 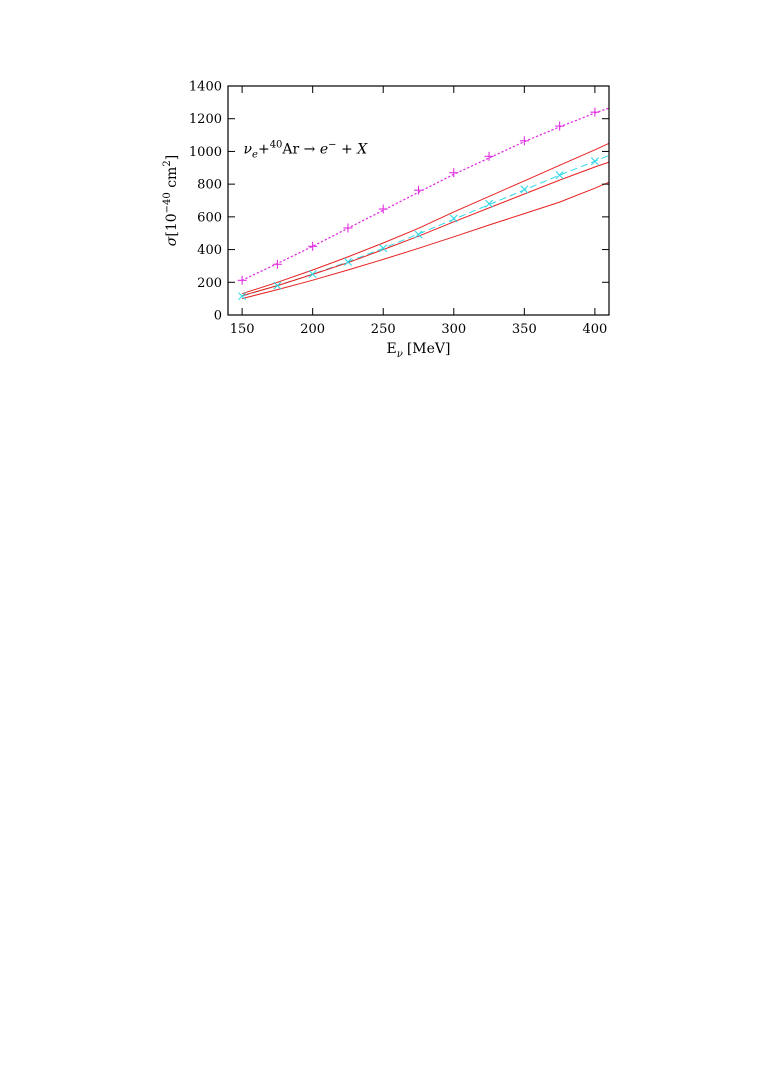 I want to click on y-tick-label: 600, so click(x=209, y=217).